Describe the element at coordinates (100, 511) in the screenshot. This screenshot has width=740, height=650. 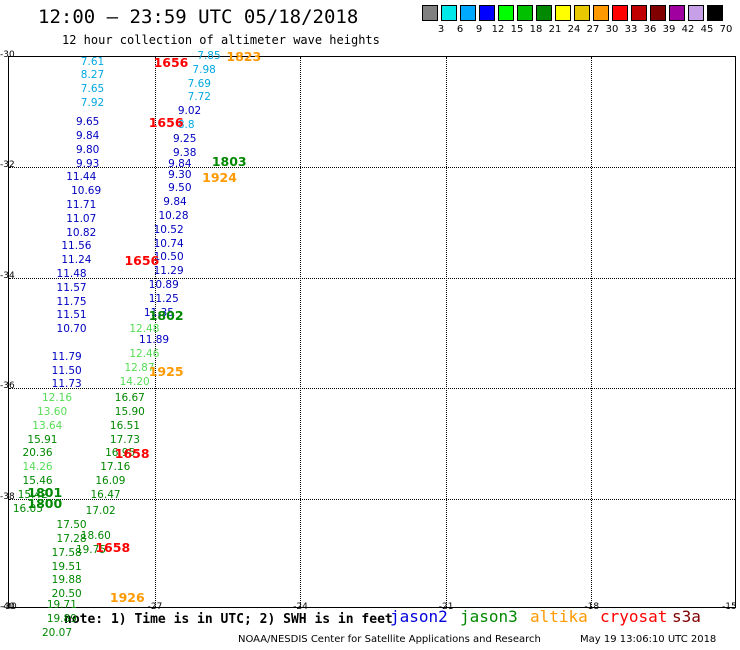
I see `wave-height-value: 17.02` at that location.